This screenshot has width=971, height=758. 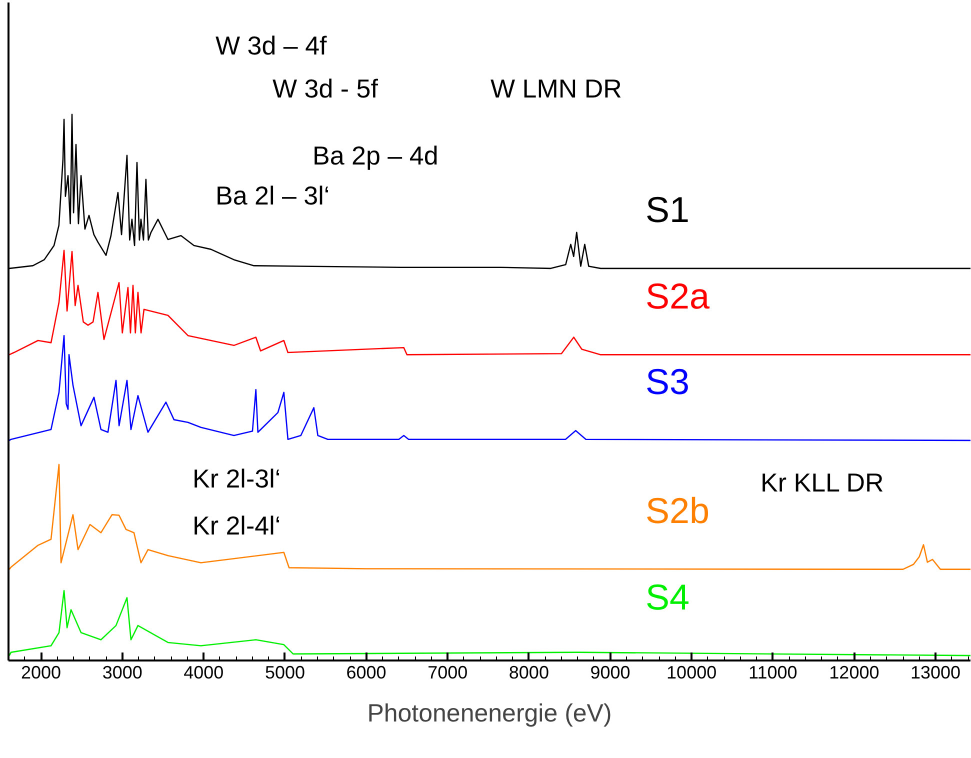 What do you see at coordinates (610, 672) in the screenshot?
I see `x-tick-label: 9000` at bounding box center [610, 672].